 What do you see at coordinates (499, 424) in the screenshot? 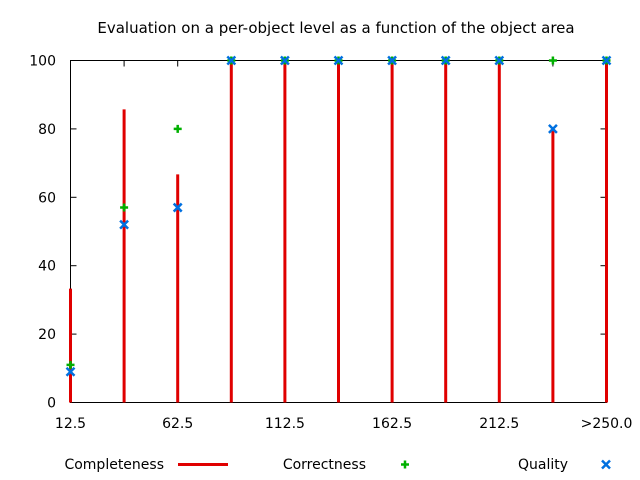
I see `x-tick-label: 212.5` at bounding box center [499, 424].